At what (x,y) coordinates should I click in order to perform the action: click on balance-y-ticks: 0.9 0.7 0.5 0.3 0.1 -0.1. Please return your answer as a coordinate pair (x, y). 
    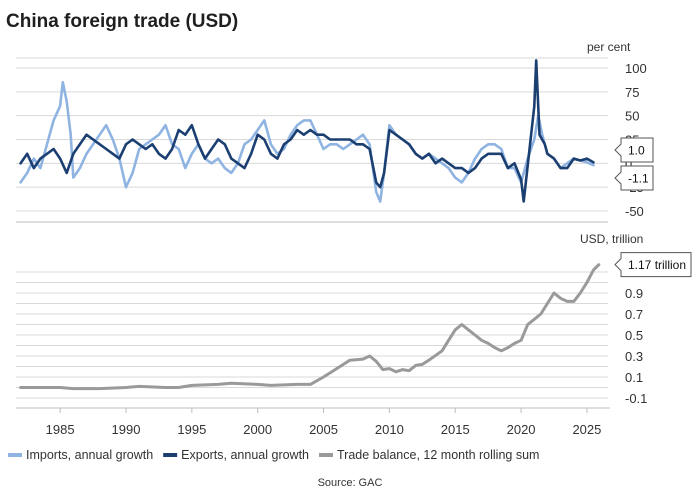
    Looking at the image, I should click on (636, 346).